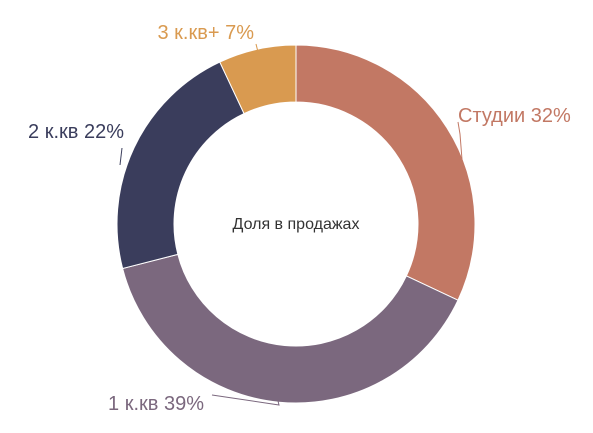  Describe the element at coordinates (514, 116) in the screenshot. I see `slice-label-1: Студии 32%` at that location.